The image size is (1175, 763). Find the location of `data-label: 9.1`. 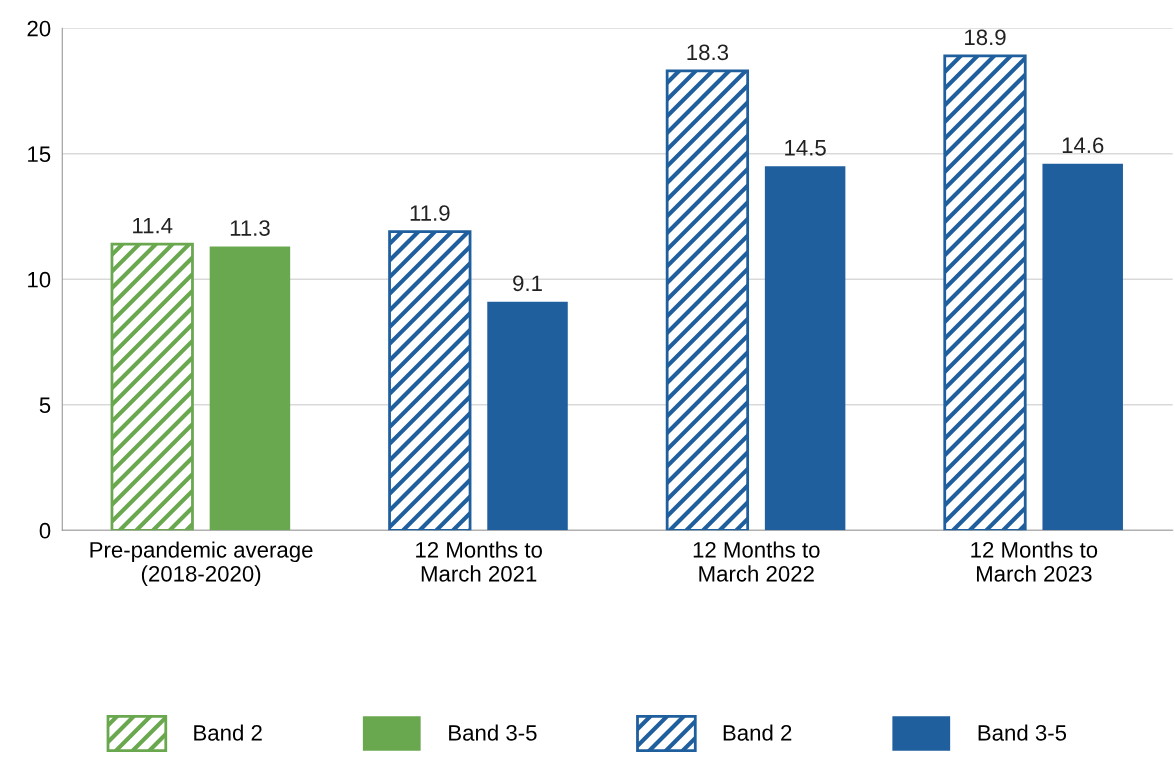

data-label: 9.1 is located at coordinates (527, 283).